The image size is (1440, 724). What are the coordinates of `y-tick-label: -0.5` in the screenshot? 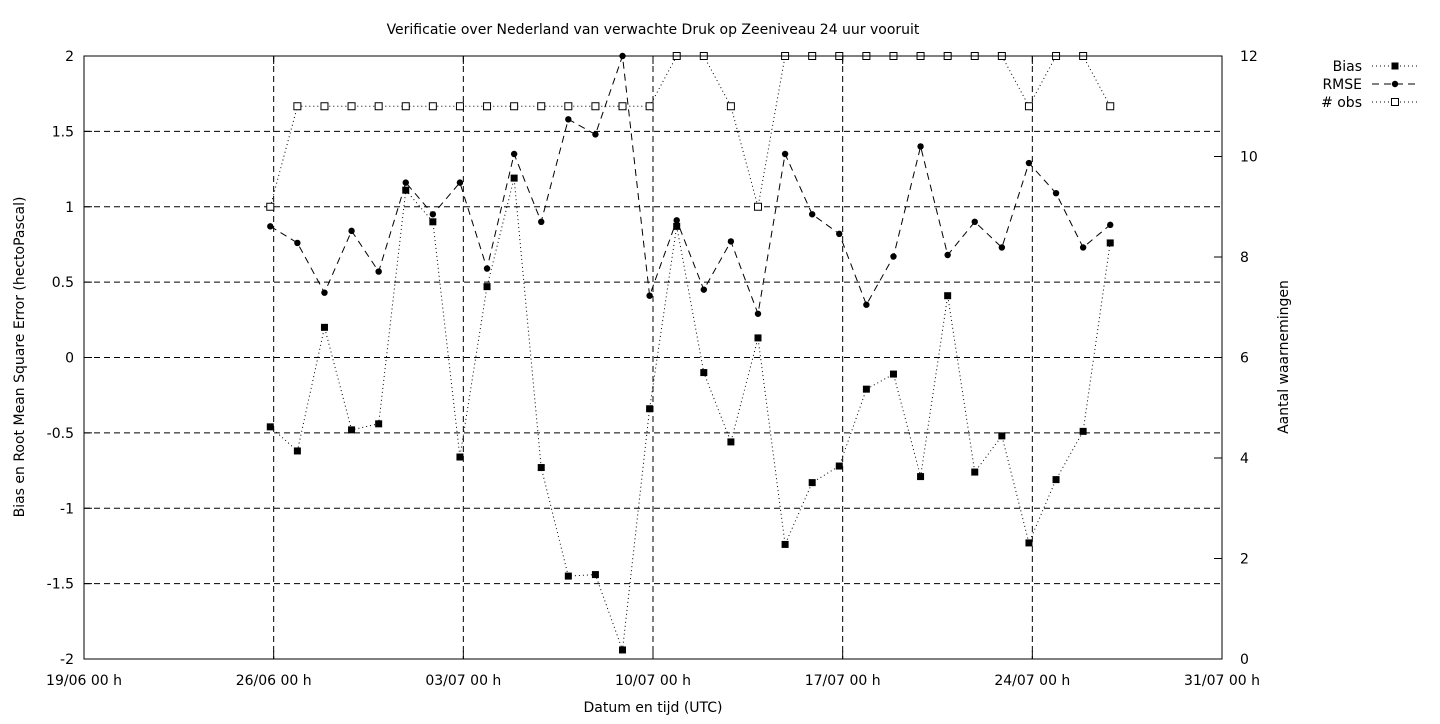 It's located at (60, 434).